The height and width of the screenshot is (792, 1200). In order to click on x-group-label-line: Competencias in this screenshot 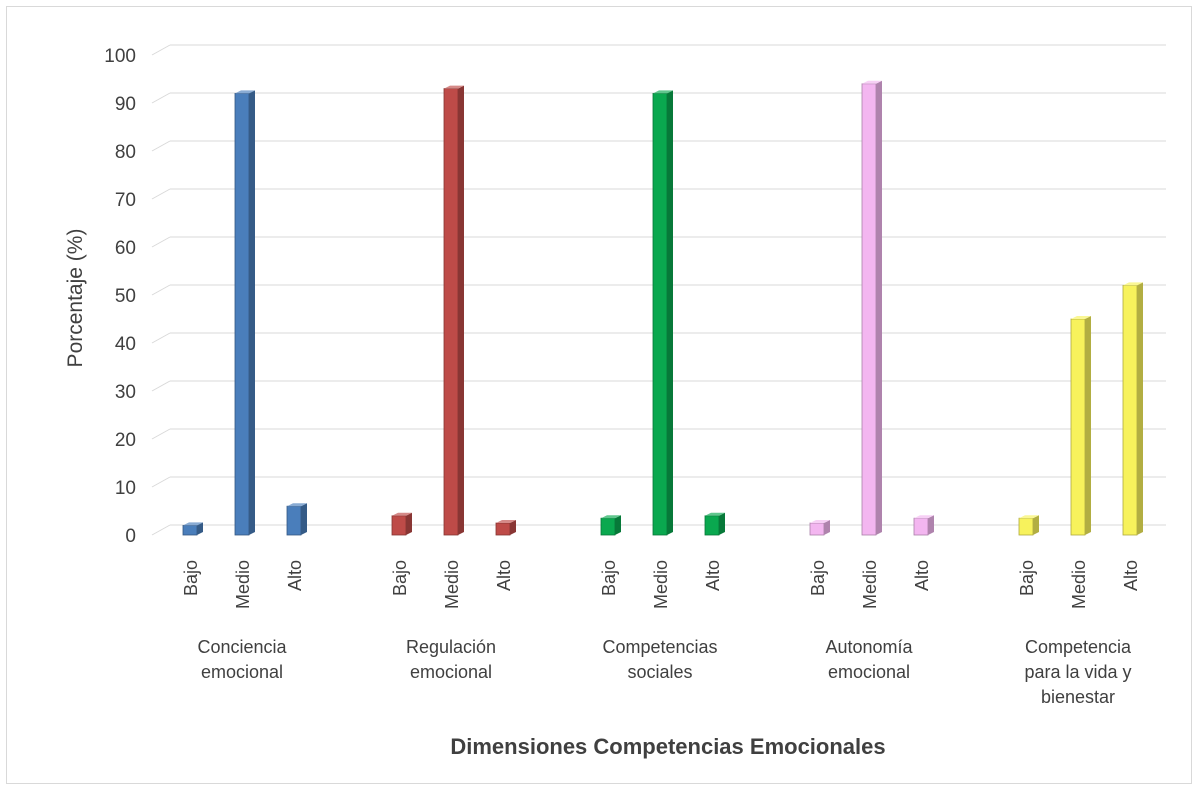, I will do `click(659, 647)`.